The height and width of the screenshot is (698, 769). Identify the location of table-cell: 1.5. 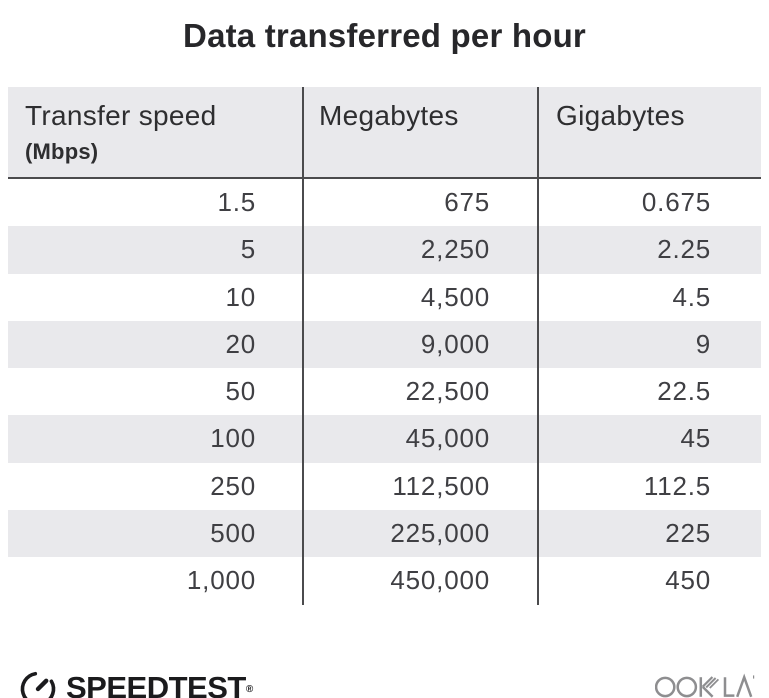
(156, 203).